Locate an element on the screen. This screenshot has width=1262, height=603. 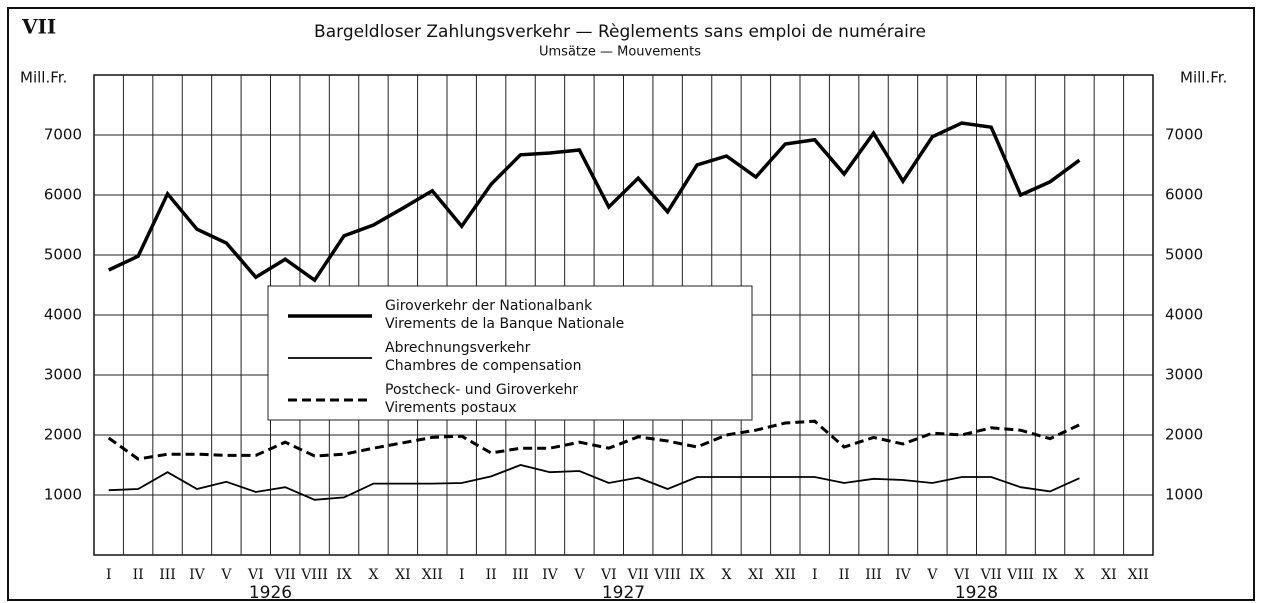
legend-label: Giroverkehr der Nationalbank is located at coordinates (489, 306).